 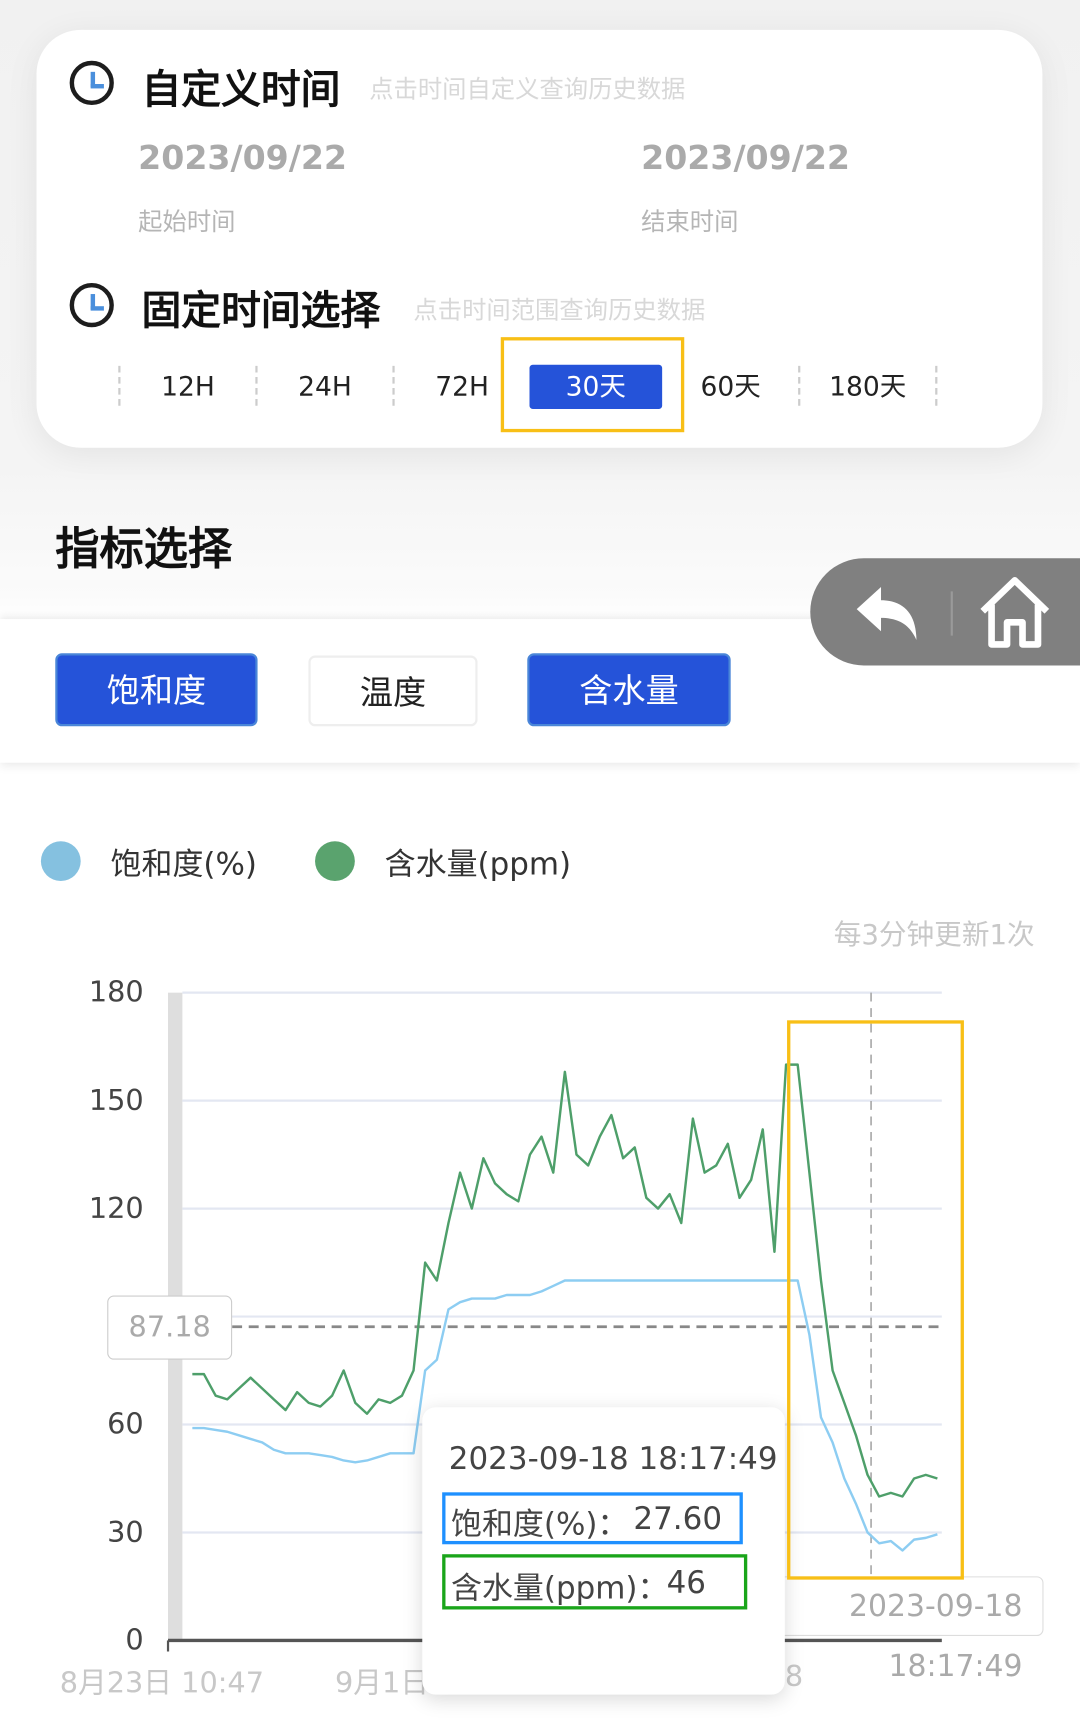 I want to click on y-tick: 120, so click(x=116, y=1209).